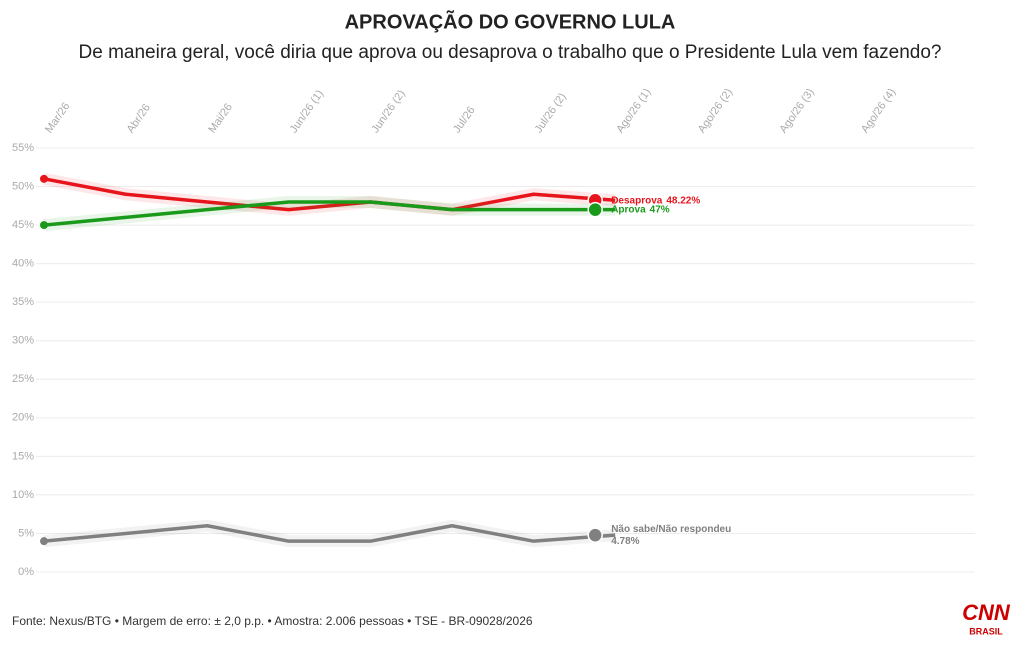  What do you see at coordinates (633, 110) in the screenshot?
I see `x-tick-label: Ago/26 (1)` at bounding box center [633, 110].